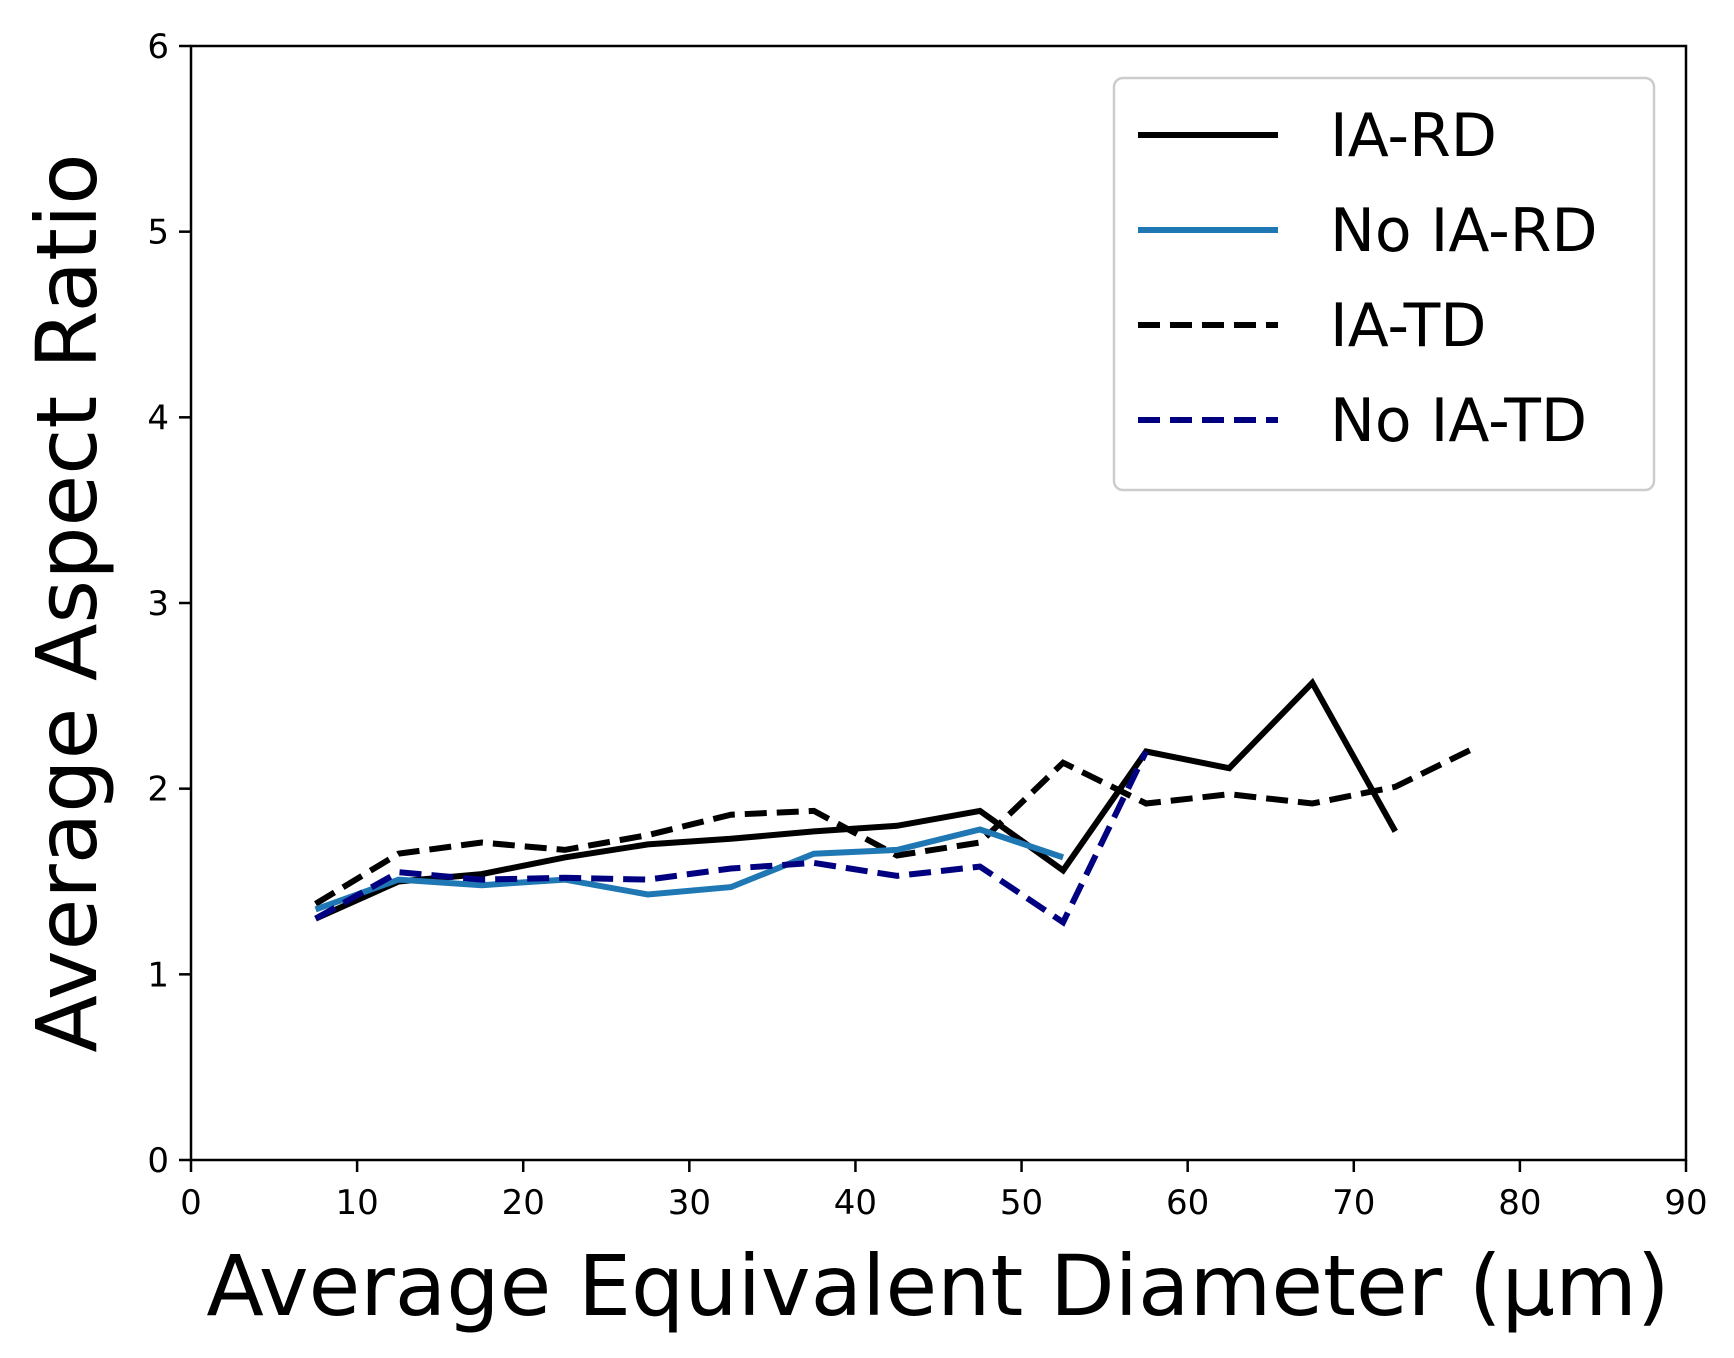  I want to click on series-line-ia-rd, so click(856, 799).